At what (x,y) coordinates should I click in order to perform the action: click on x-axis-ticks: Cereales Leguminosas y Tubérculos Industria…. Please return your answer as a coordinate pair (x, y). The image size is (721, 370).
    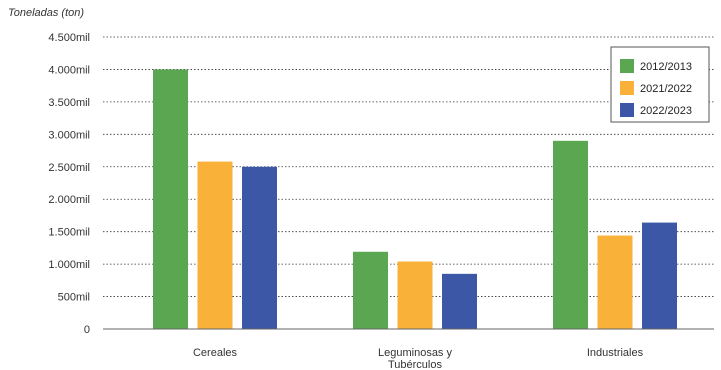
    Looking at the image, I should click on (418, 358).